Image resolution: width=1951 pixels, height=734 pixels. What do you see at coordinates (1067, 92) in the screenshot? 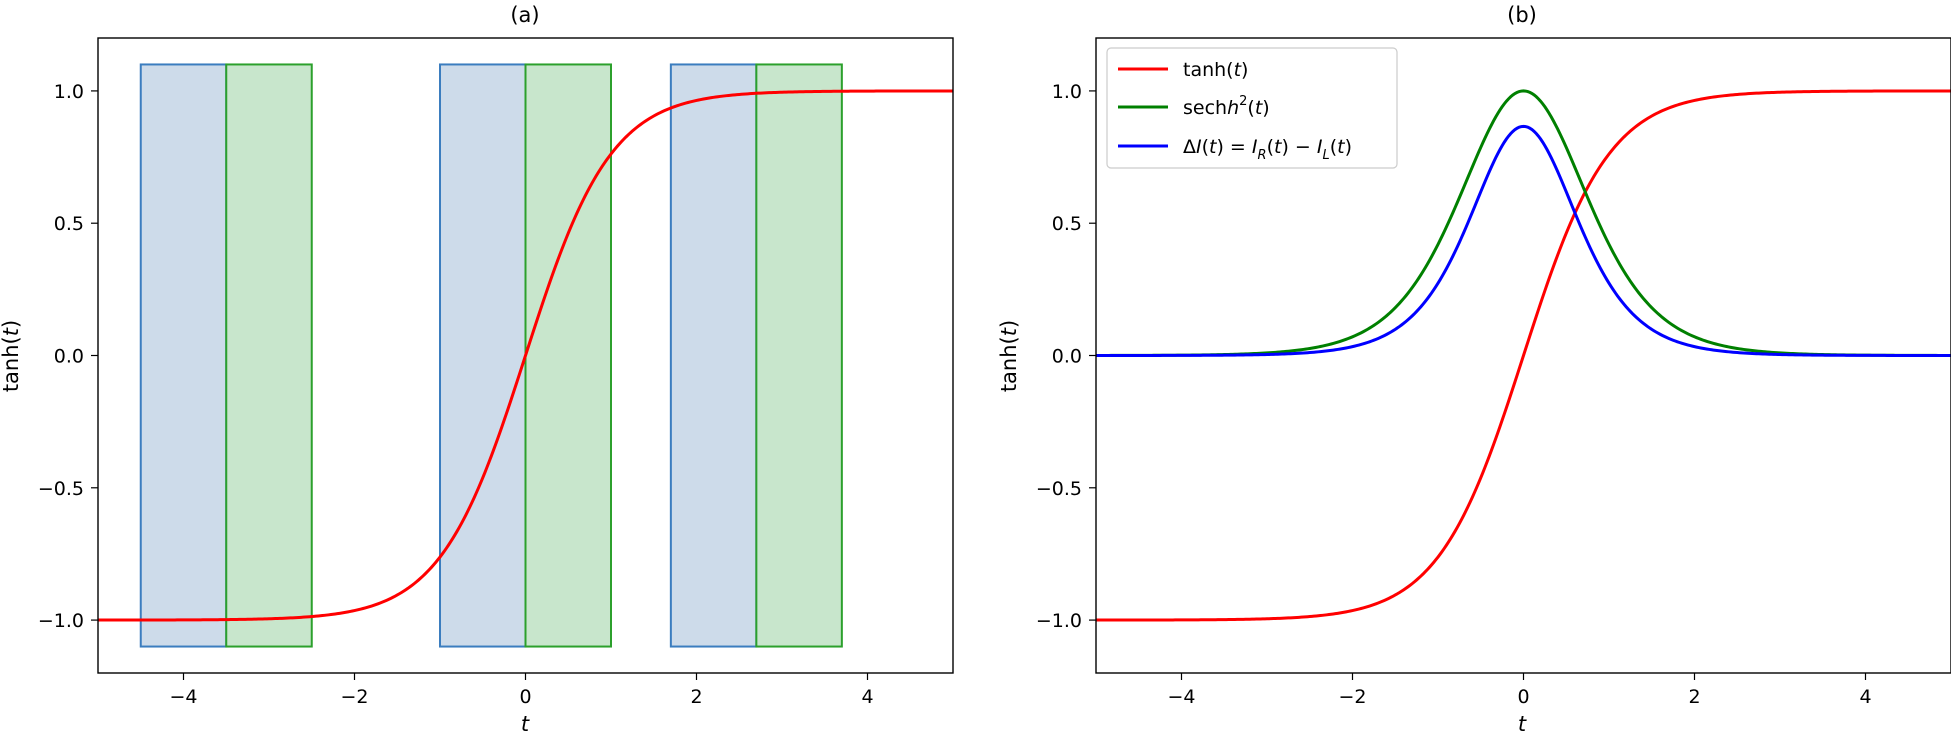
I see `panel-b-y-tick-label: 1.0` at bounding box center [1067, 92].